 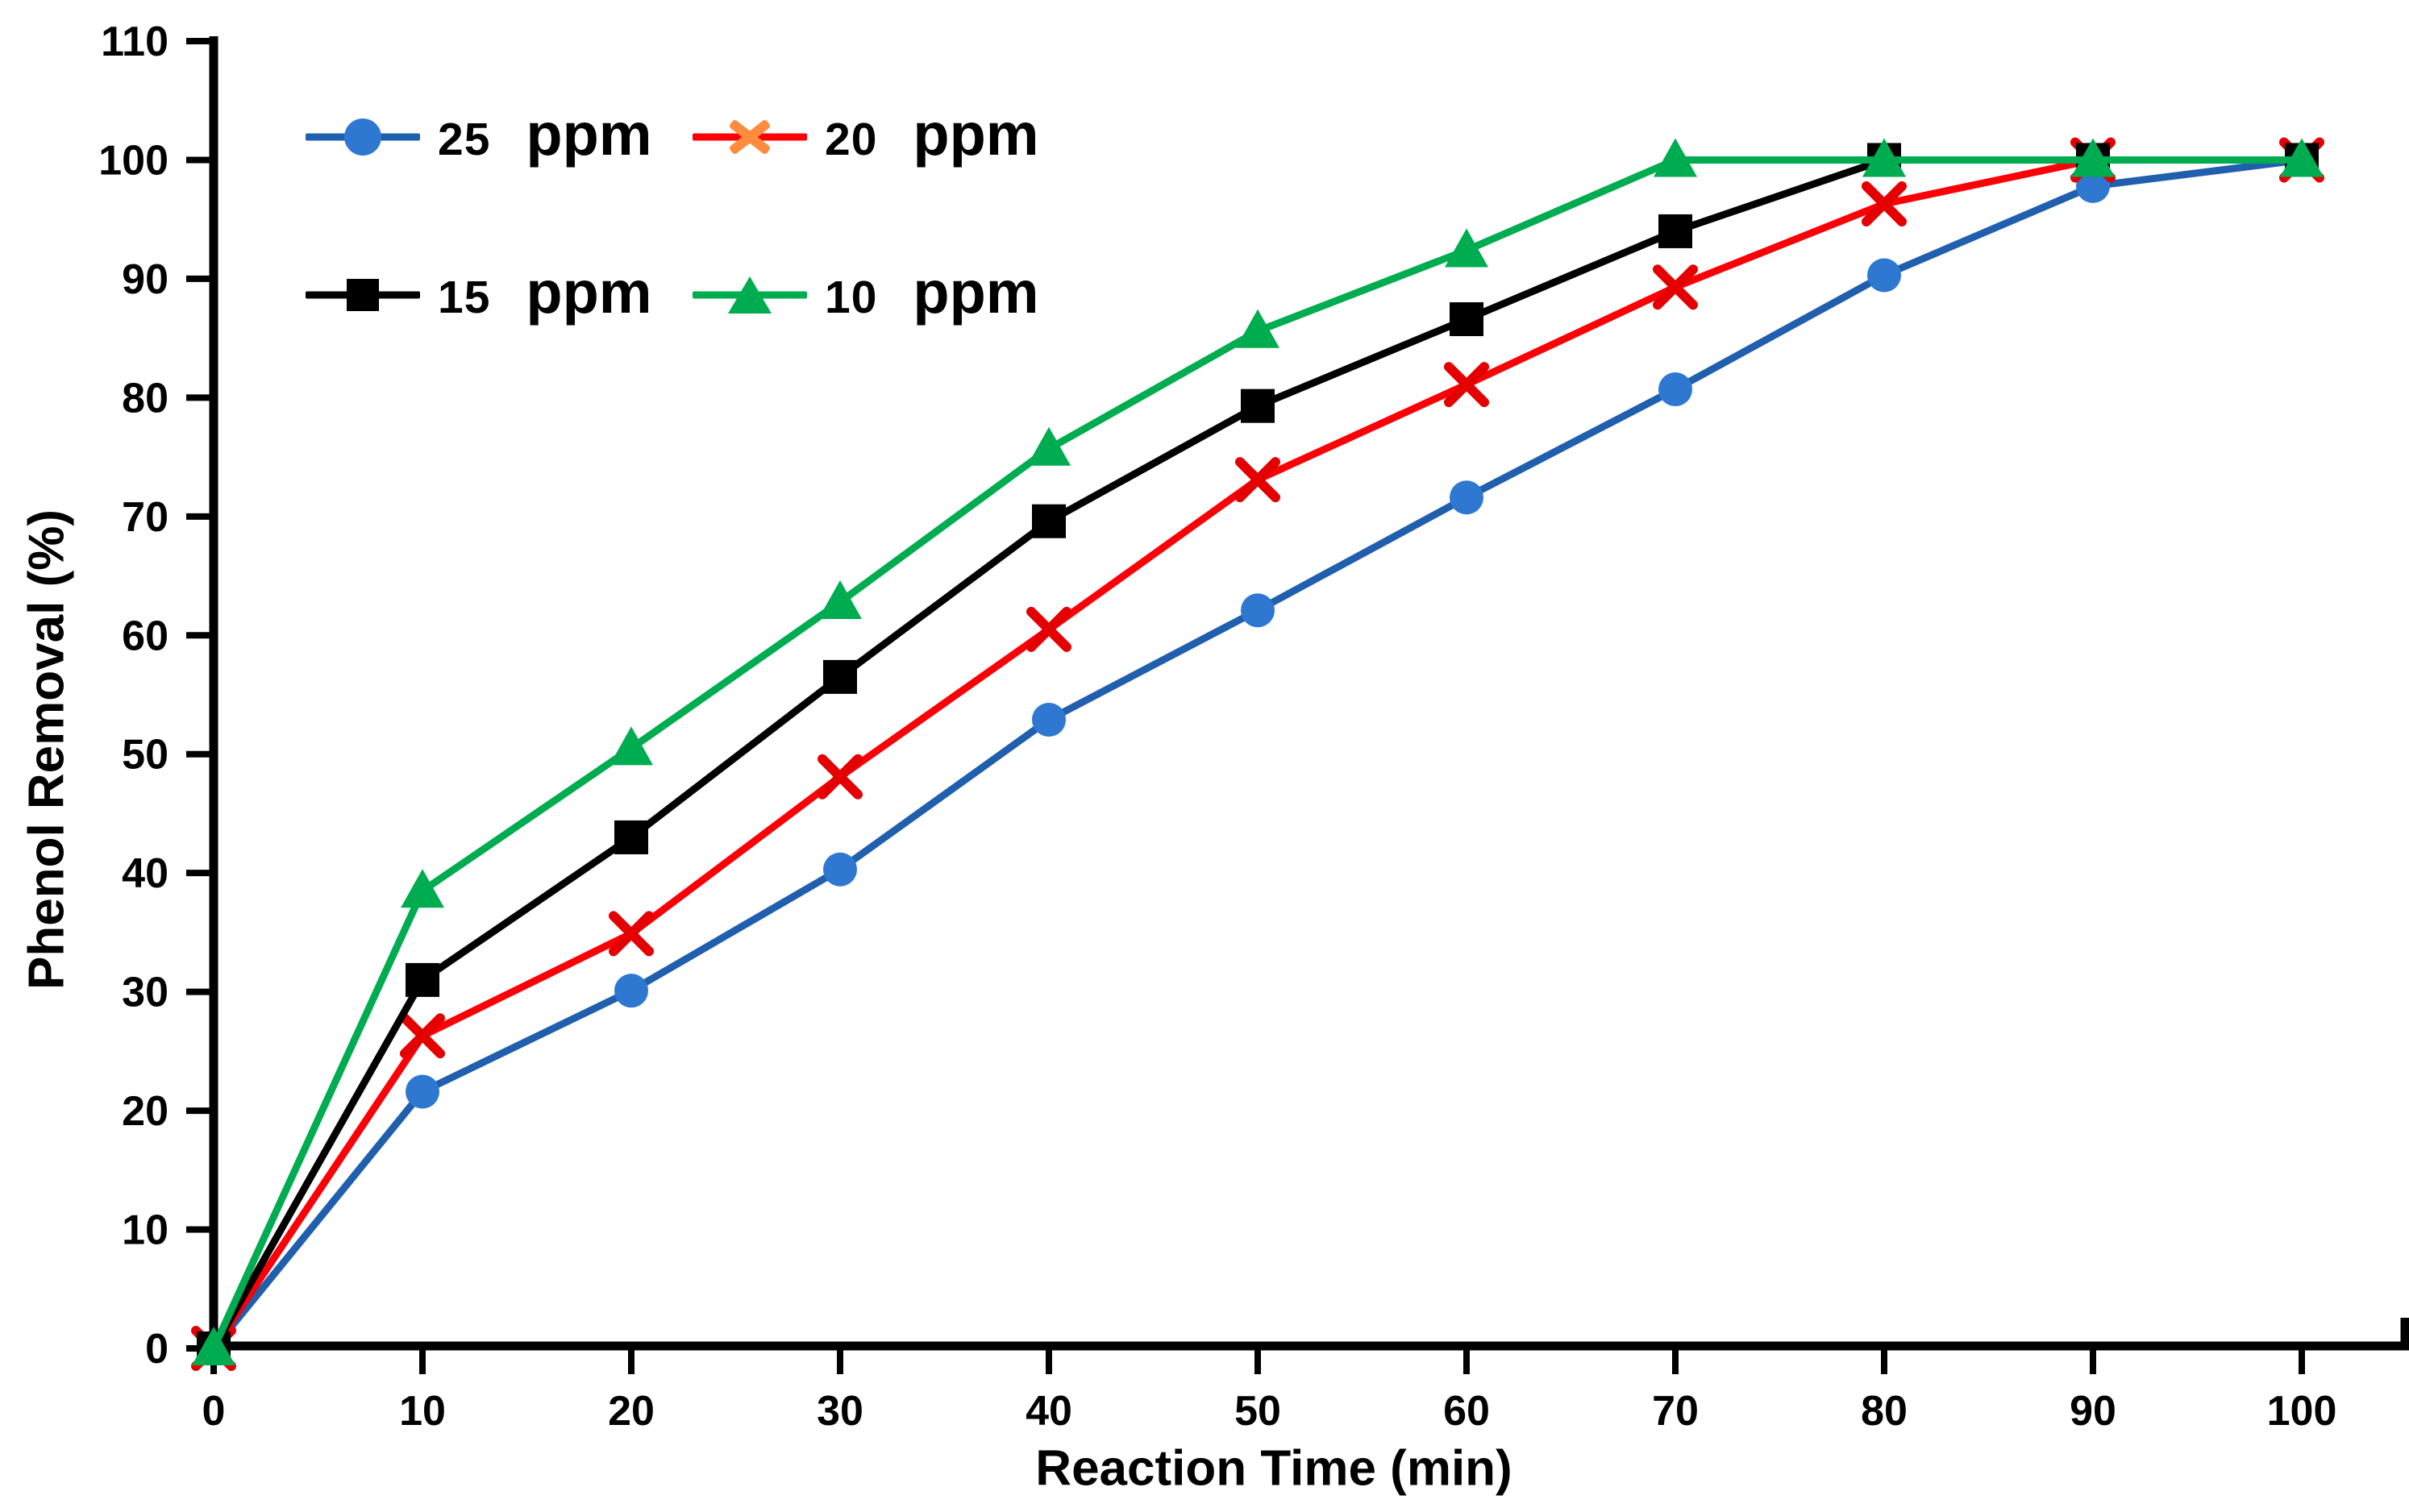 I want to click on legend-item-20ppm: 20 ppm, so click(x=866, y=137).